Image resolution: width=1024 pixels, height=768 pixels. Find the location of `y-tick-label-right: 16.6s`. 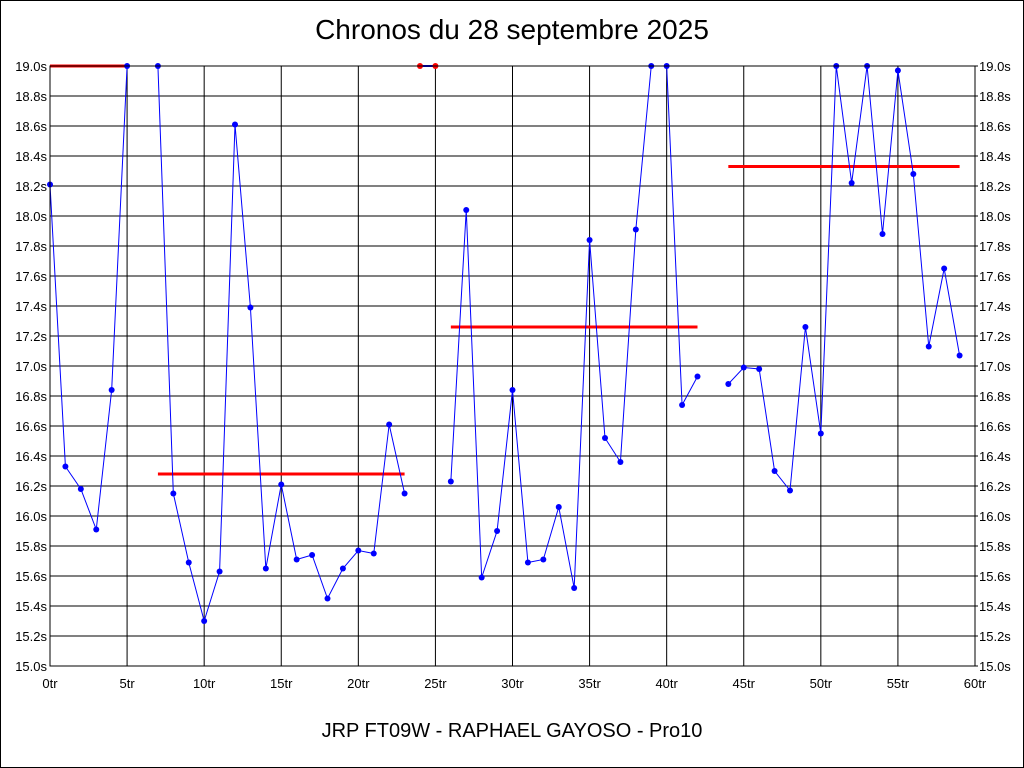

y-tick-label-right: 16.6s is located at coordinates (995, 426).